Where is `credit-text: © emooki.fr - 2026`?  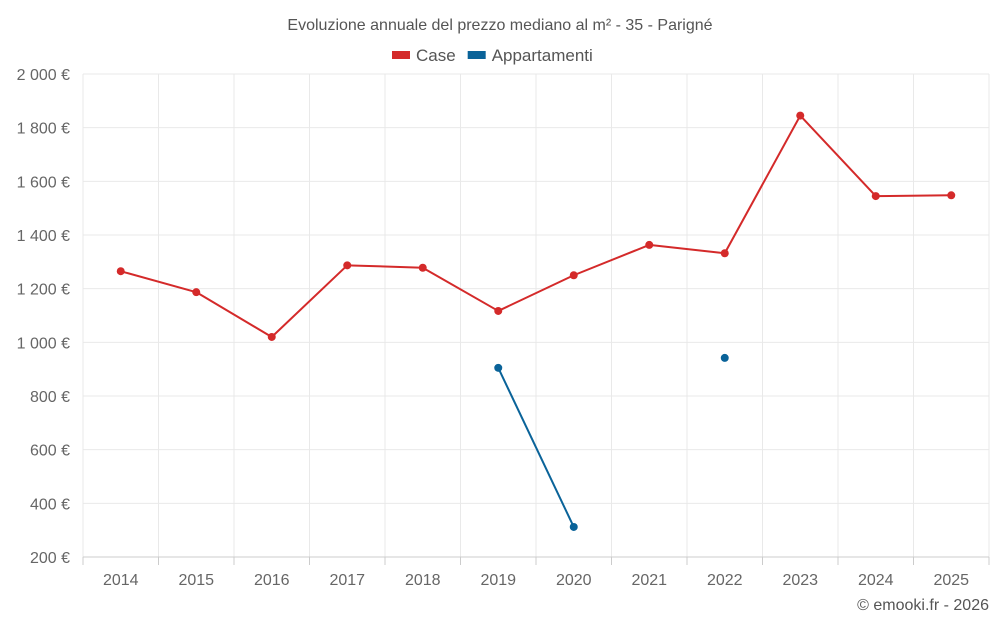
credit-text: © emooki.fr - 2026 is located at coordinates (923, 605).